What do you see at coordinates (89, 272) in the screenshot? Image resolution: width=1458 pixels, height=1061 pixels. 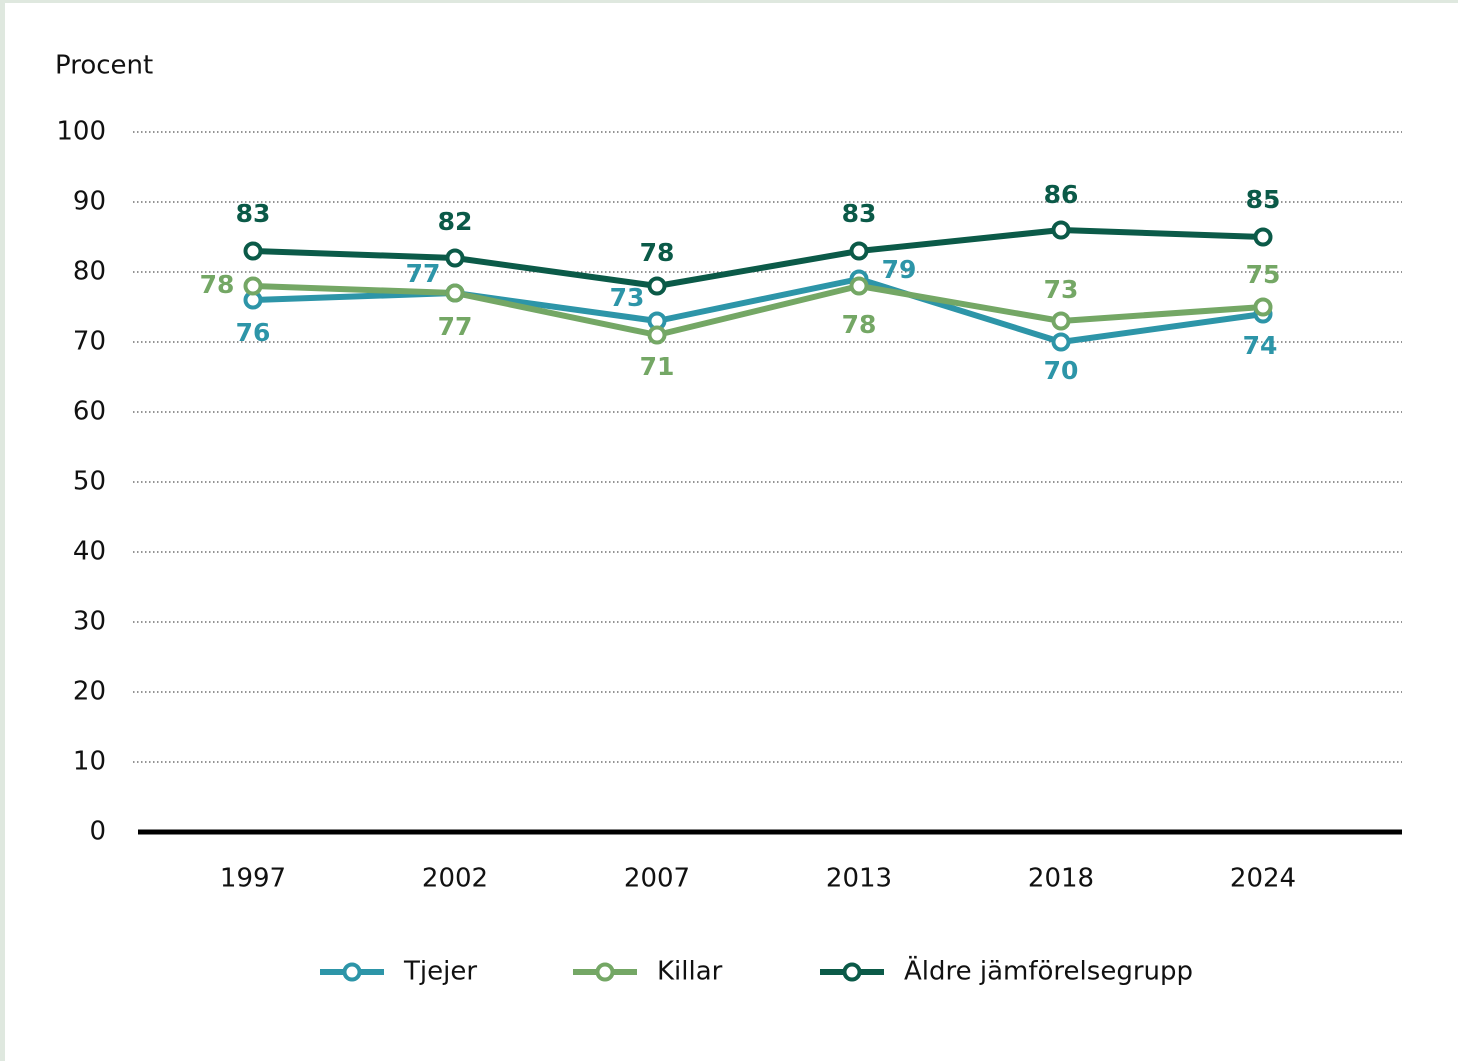 I see `y-tick-label: 80` at bounding box center [89, 272].